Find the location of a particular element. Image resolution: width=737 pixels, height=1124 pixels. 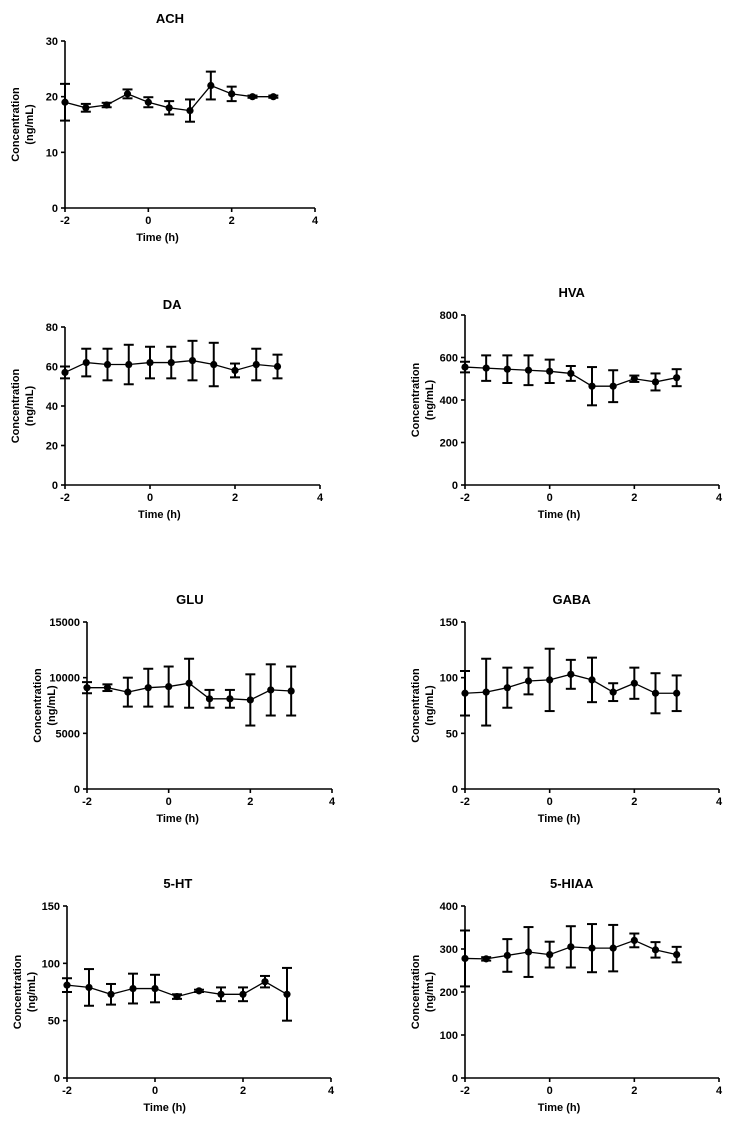

y-tick-label: 50 is located at coordinates (452, 734).